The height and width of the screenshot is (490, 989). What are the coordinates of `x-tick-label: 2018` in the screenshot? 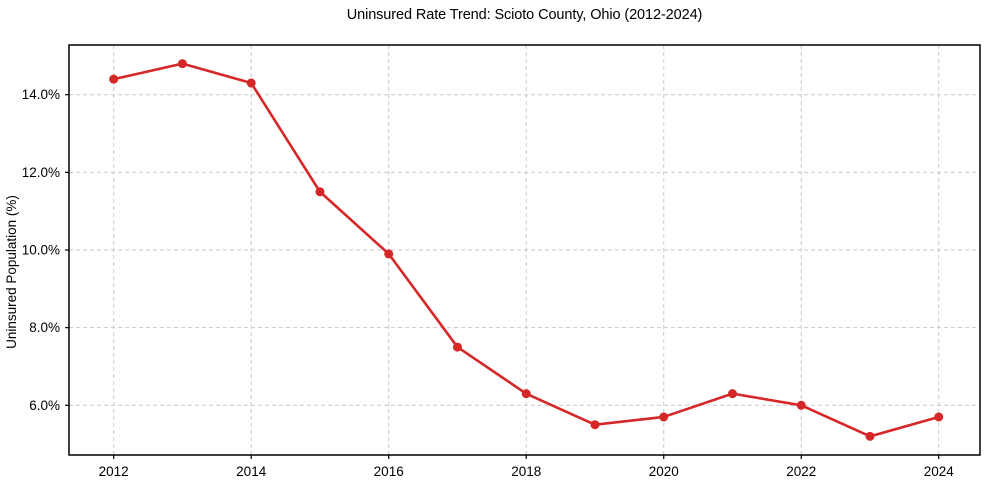 It's located at (526, 471).